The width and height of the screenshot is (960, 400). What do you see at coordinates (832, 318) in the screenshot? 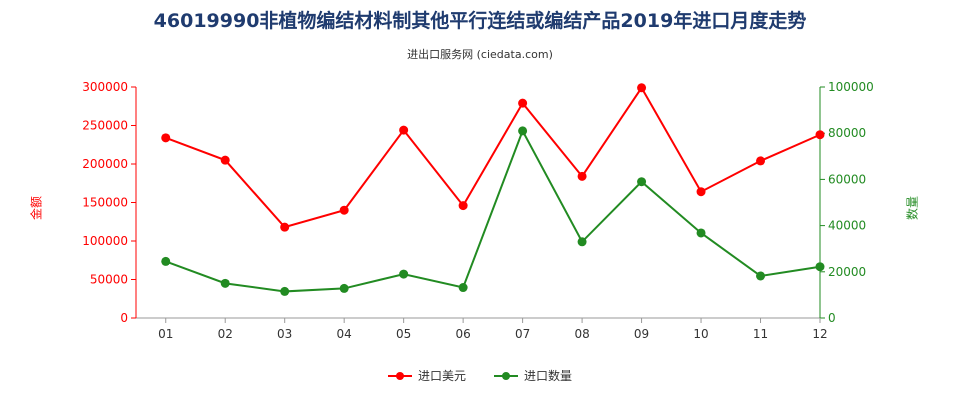
I see `y-right-tick-label: 0` at bounding box center [832, 318].